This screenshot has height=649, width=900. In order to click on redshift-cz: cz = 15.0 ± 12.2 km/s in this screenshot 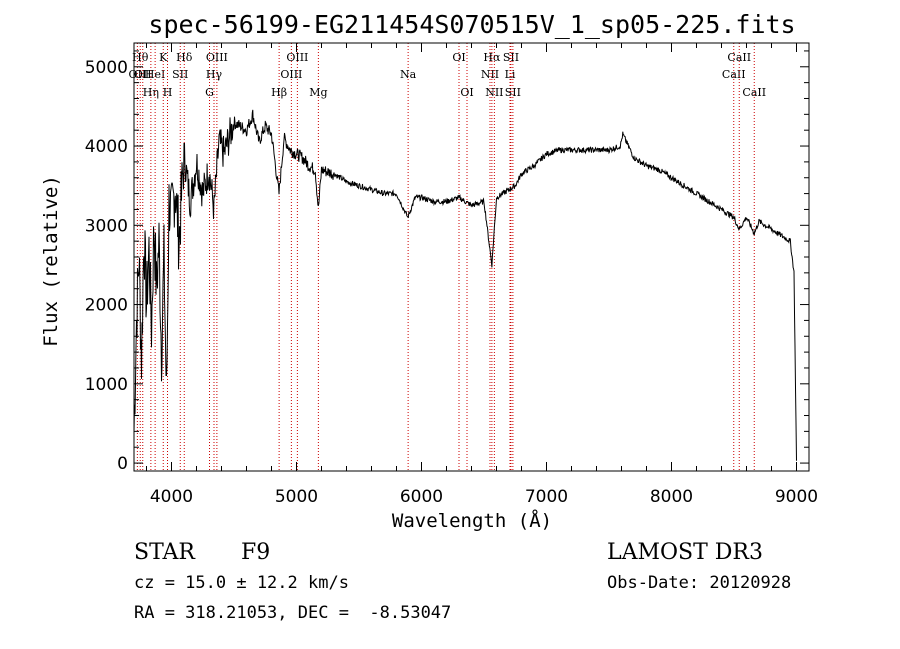, I will do `click(241, 583)`.